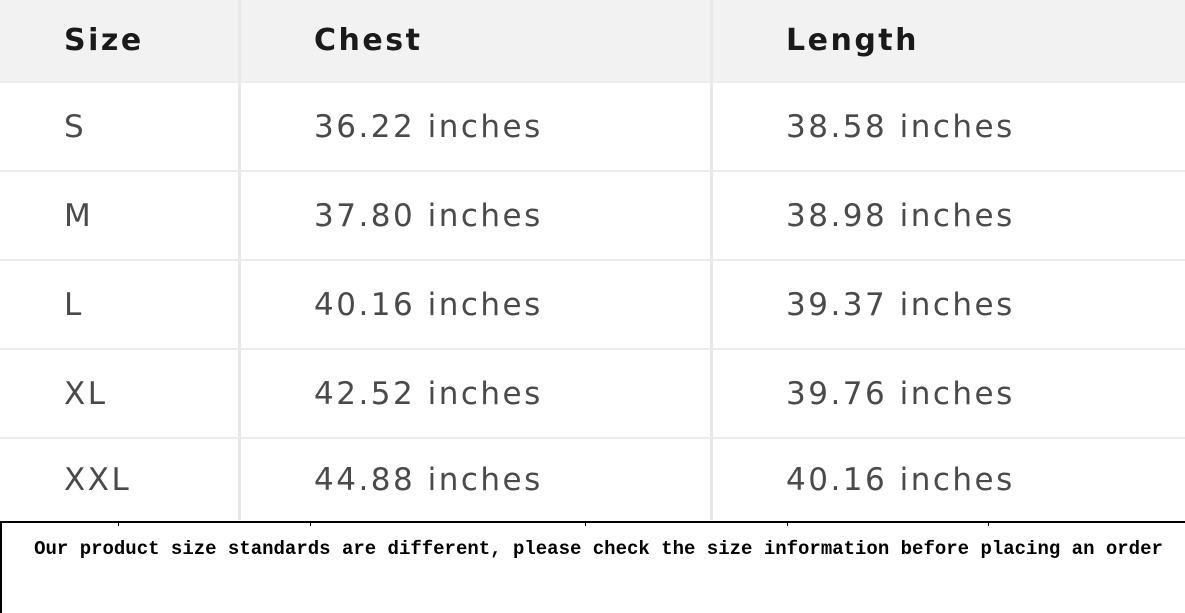 The width and height of the screenshot is (1185, 613). I want to click on header-chest: Chest, so click(477, 40).